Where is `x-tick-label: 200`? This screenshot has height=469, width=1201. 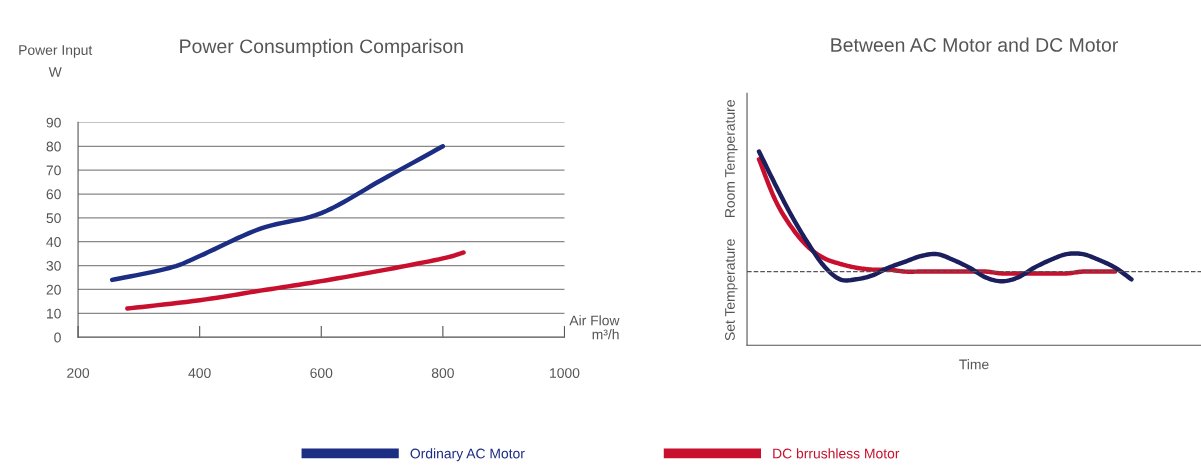 x-tick-label: 200 is located at coordinates (78, 373).